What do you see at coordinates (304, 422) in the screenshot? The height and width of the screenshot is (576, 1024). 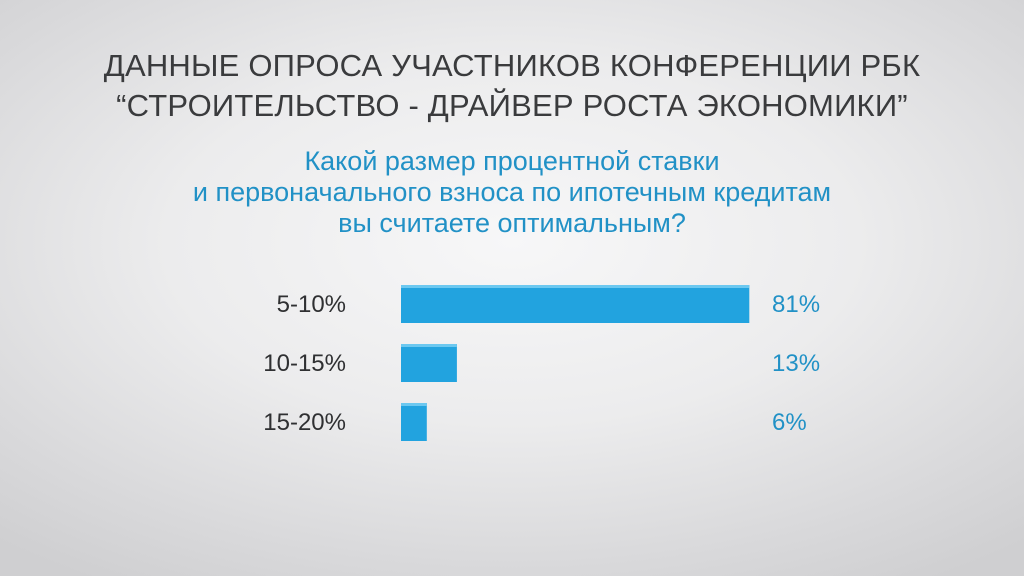 I see `category-label: 15-20%` at bounding box center [304, 422].